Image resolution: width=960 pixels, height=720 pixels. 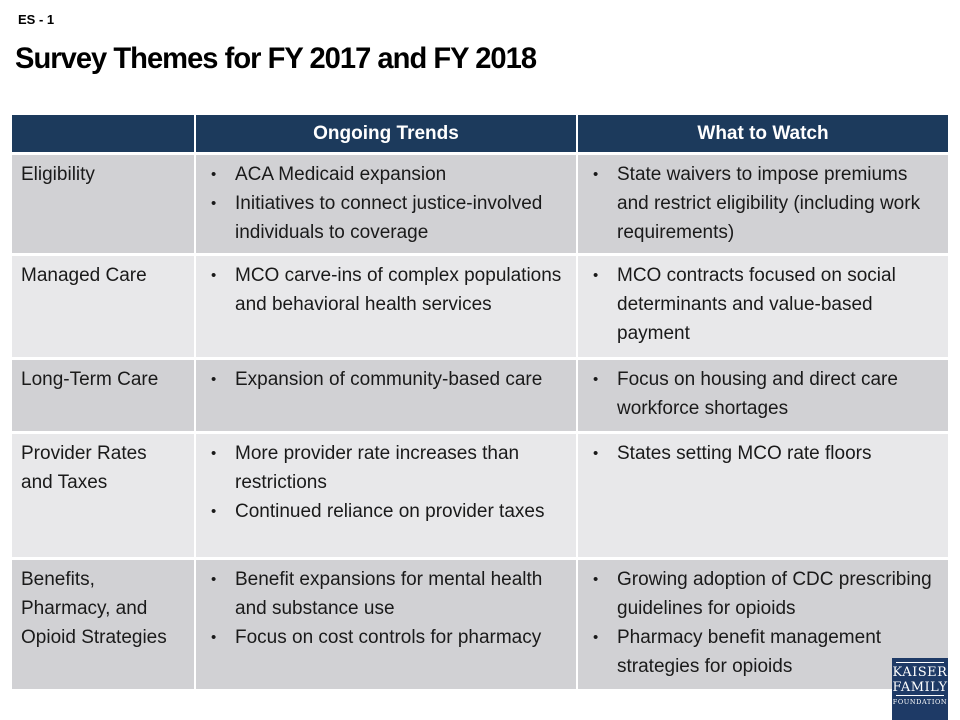 I want to click on bullet-text: States setting MCO rate floors, so click(x=744, y=453).